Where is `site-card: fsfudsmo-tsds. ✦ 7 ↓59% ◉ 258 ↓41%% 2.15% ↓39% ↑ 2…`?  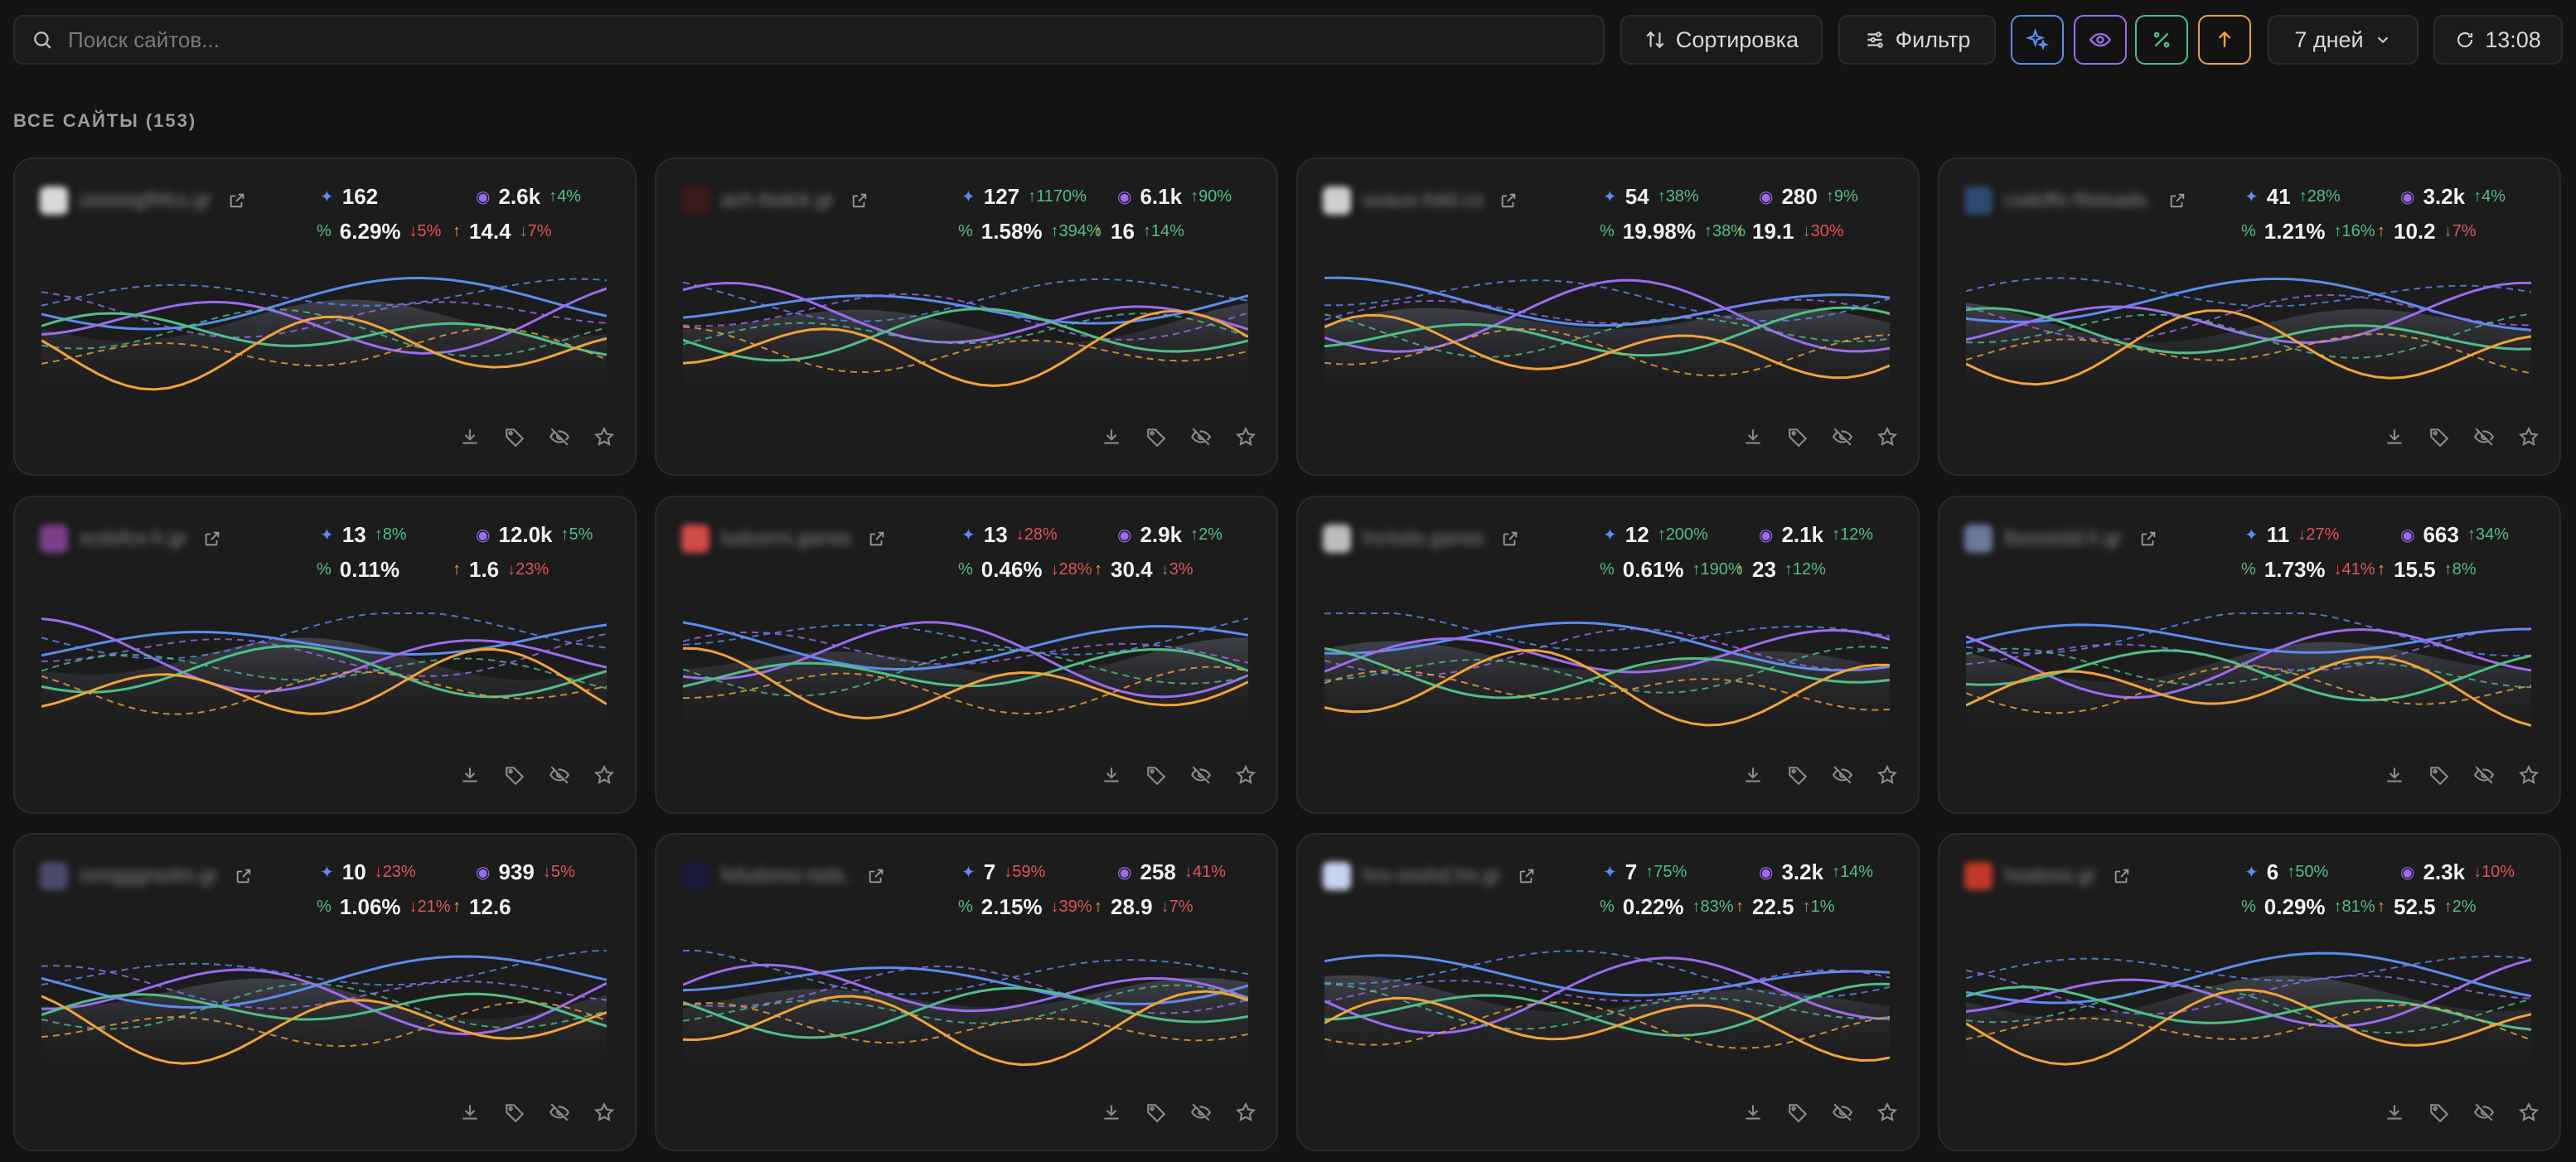
site-card: fsfudsmo-tsds. ✦ 7 ↓59% ◉ 258 ↓41%% 2.15% ↓39% ↑ 2… is located at coordinates (966, 992).